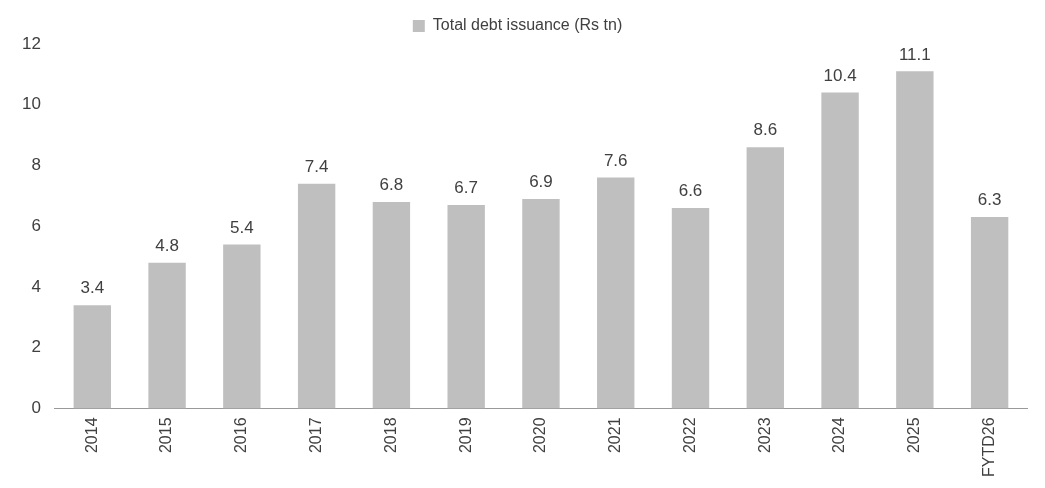 Image resolution: width=1045 pixels, height=488 pixels. I want to click on data-label: 5.4, so click(242, 227).